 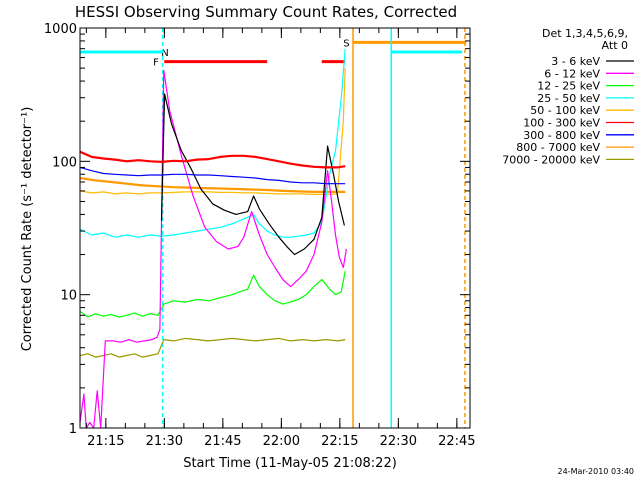 What do you see at coordinates (64, 162) in the screenshot?
I see `y-tick-label: 100` at bounding box center [64, 162].